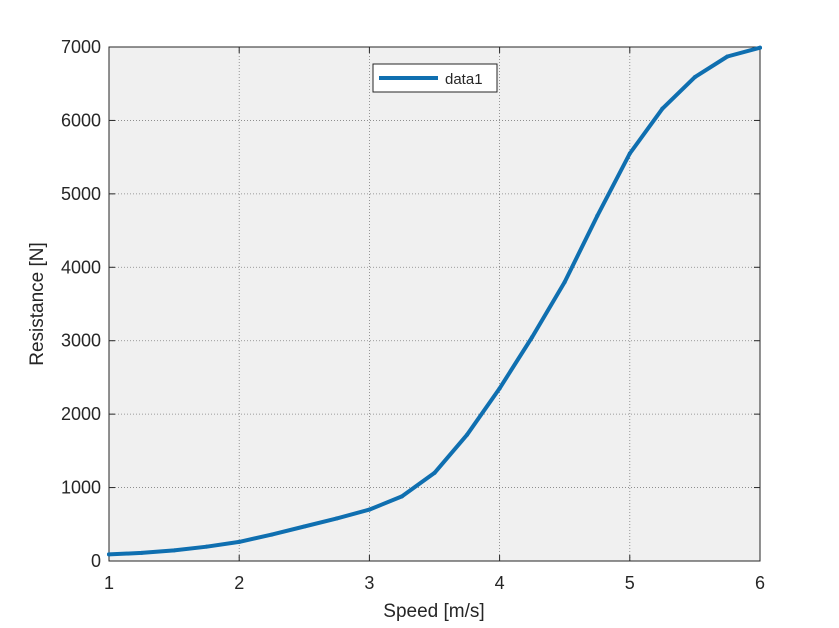 Image resolution: width=839 pixels, height=628 pixels. I want to click on x-tick-label: 6, so click(760, 583).